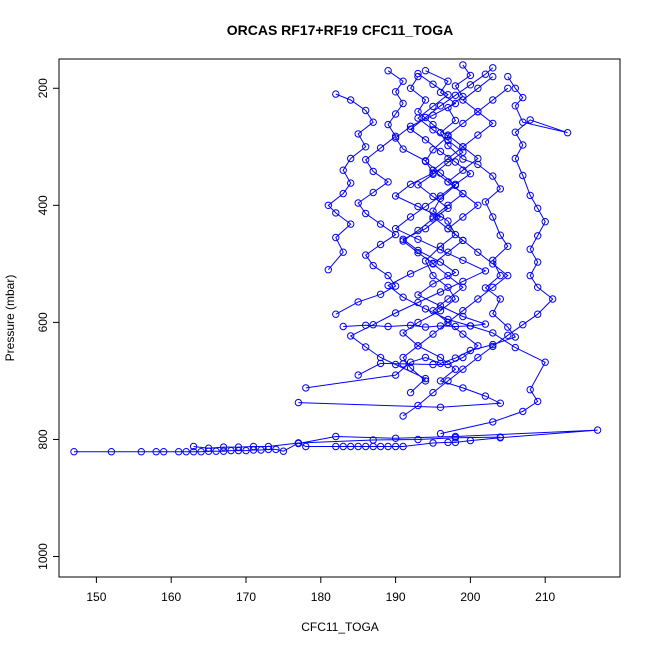 This screenshot has height=650, width=650. What do you see at coordinates (340, 30) in the screenshot?
I see `chart-title: ORCAS RF17+RF19 CFC11_TOGA` at bounding box center [340, 30].